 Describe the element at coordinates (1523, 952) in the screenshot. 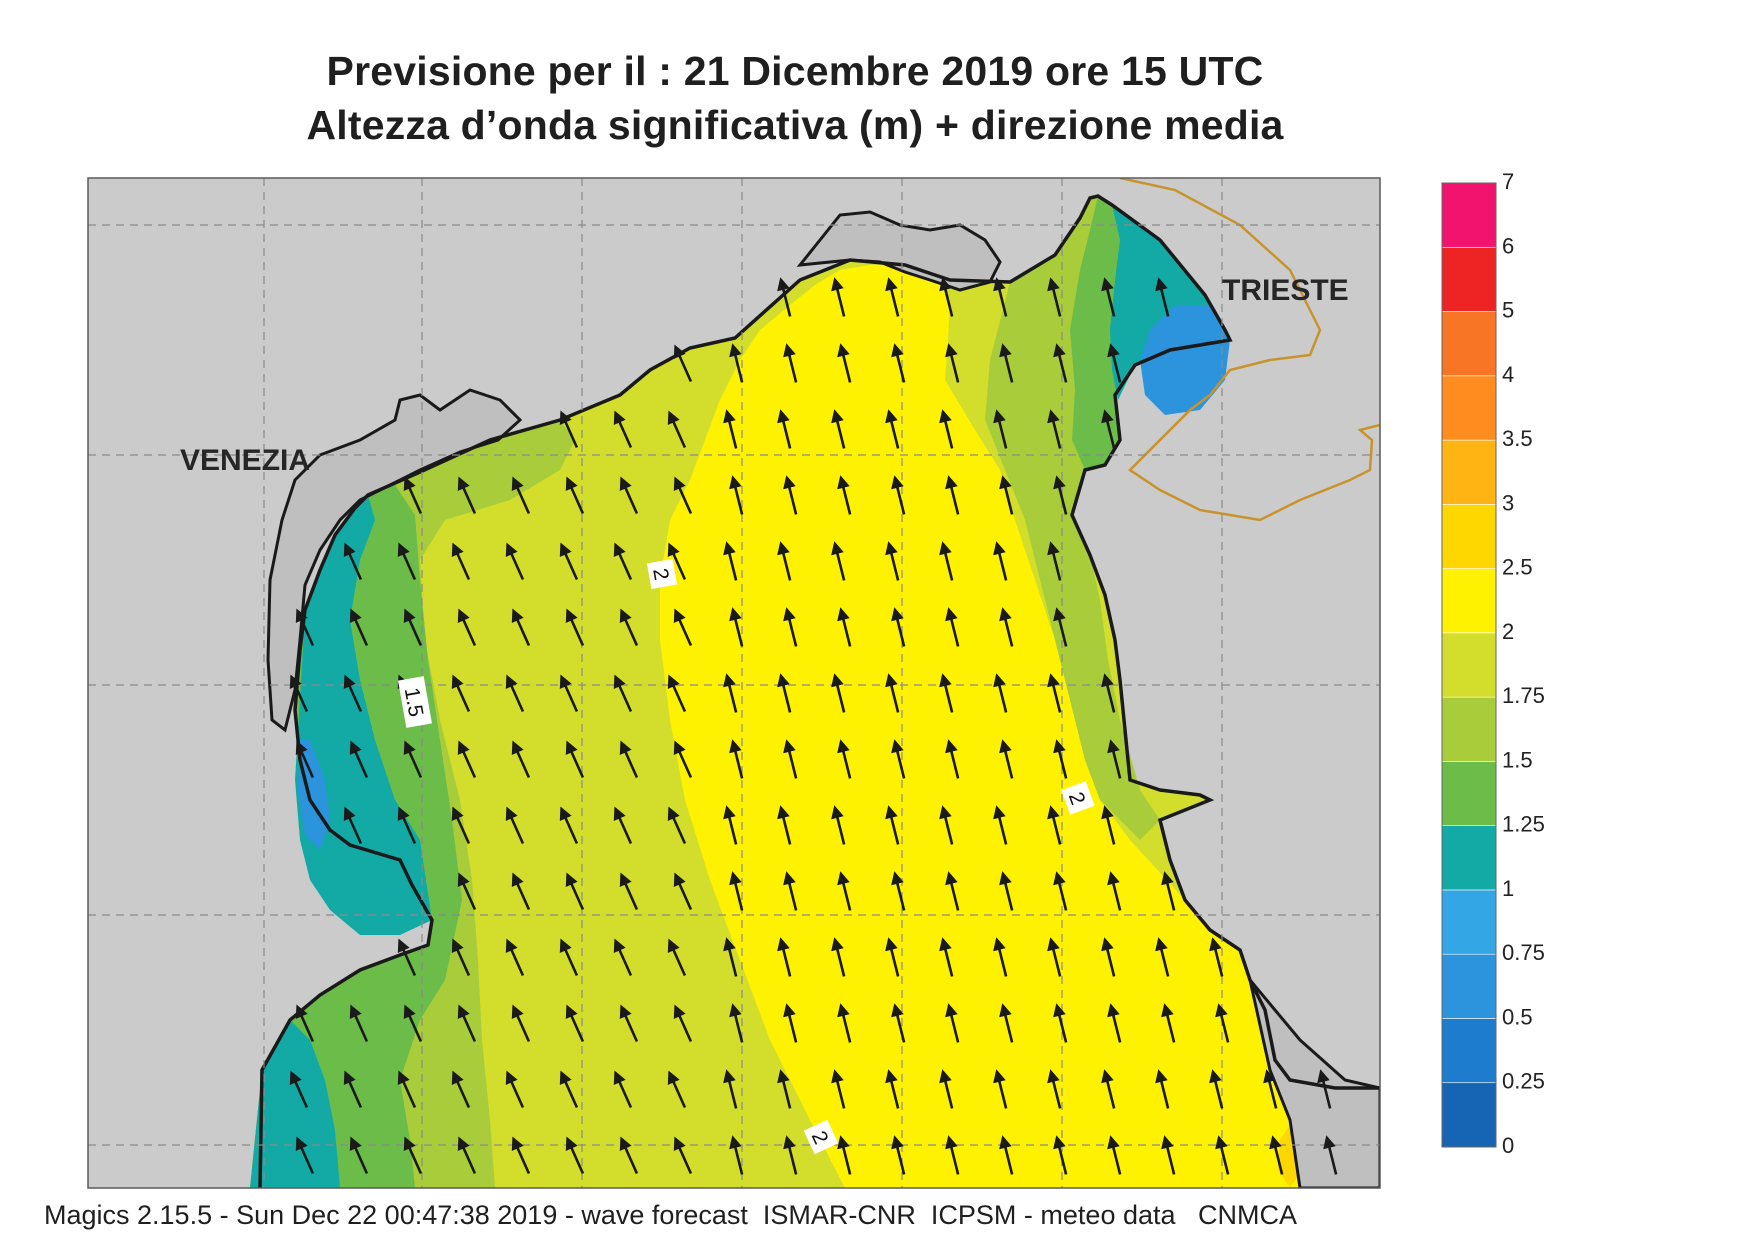

I see `colorbar-tick-label: 0.75` at that location.